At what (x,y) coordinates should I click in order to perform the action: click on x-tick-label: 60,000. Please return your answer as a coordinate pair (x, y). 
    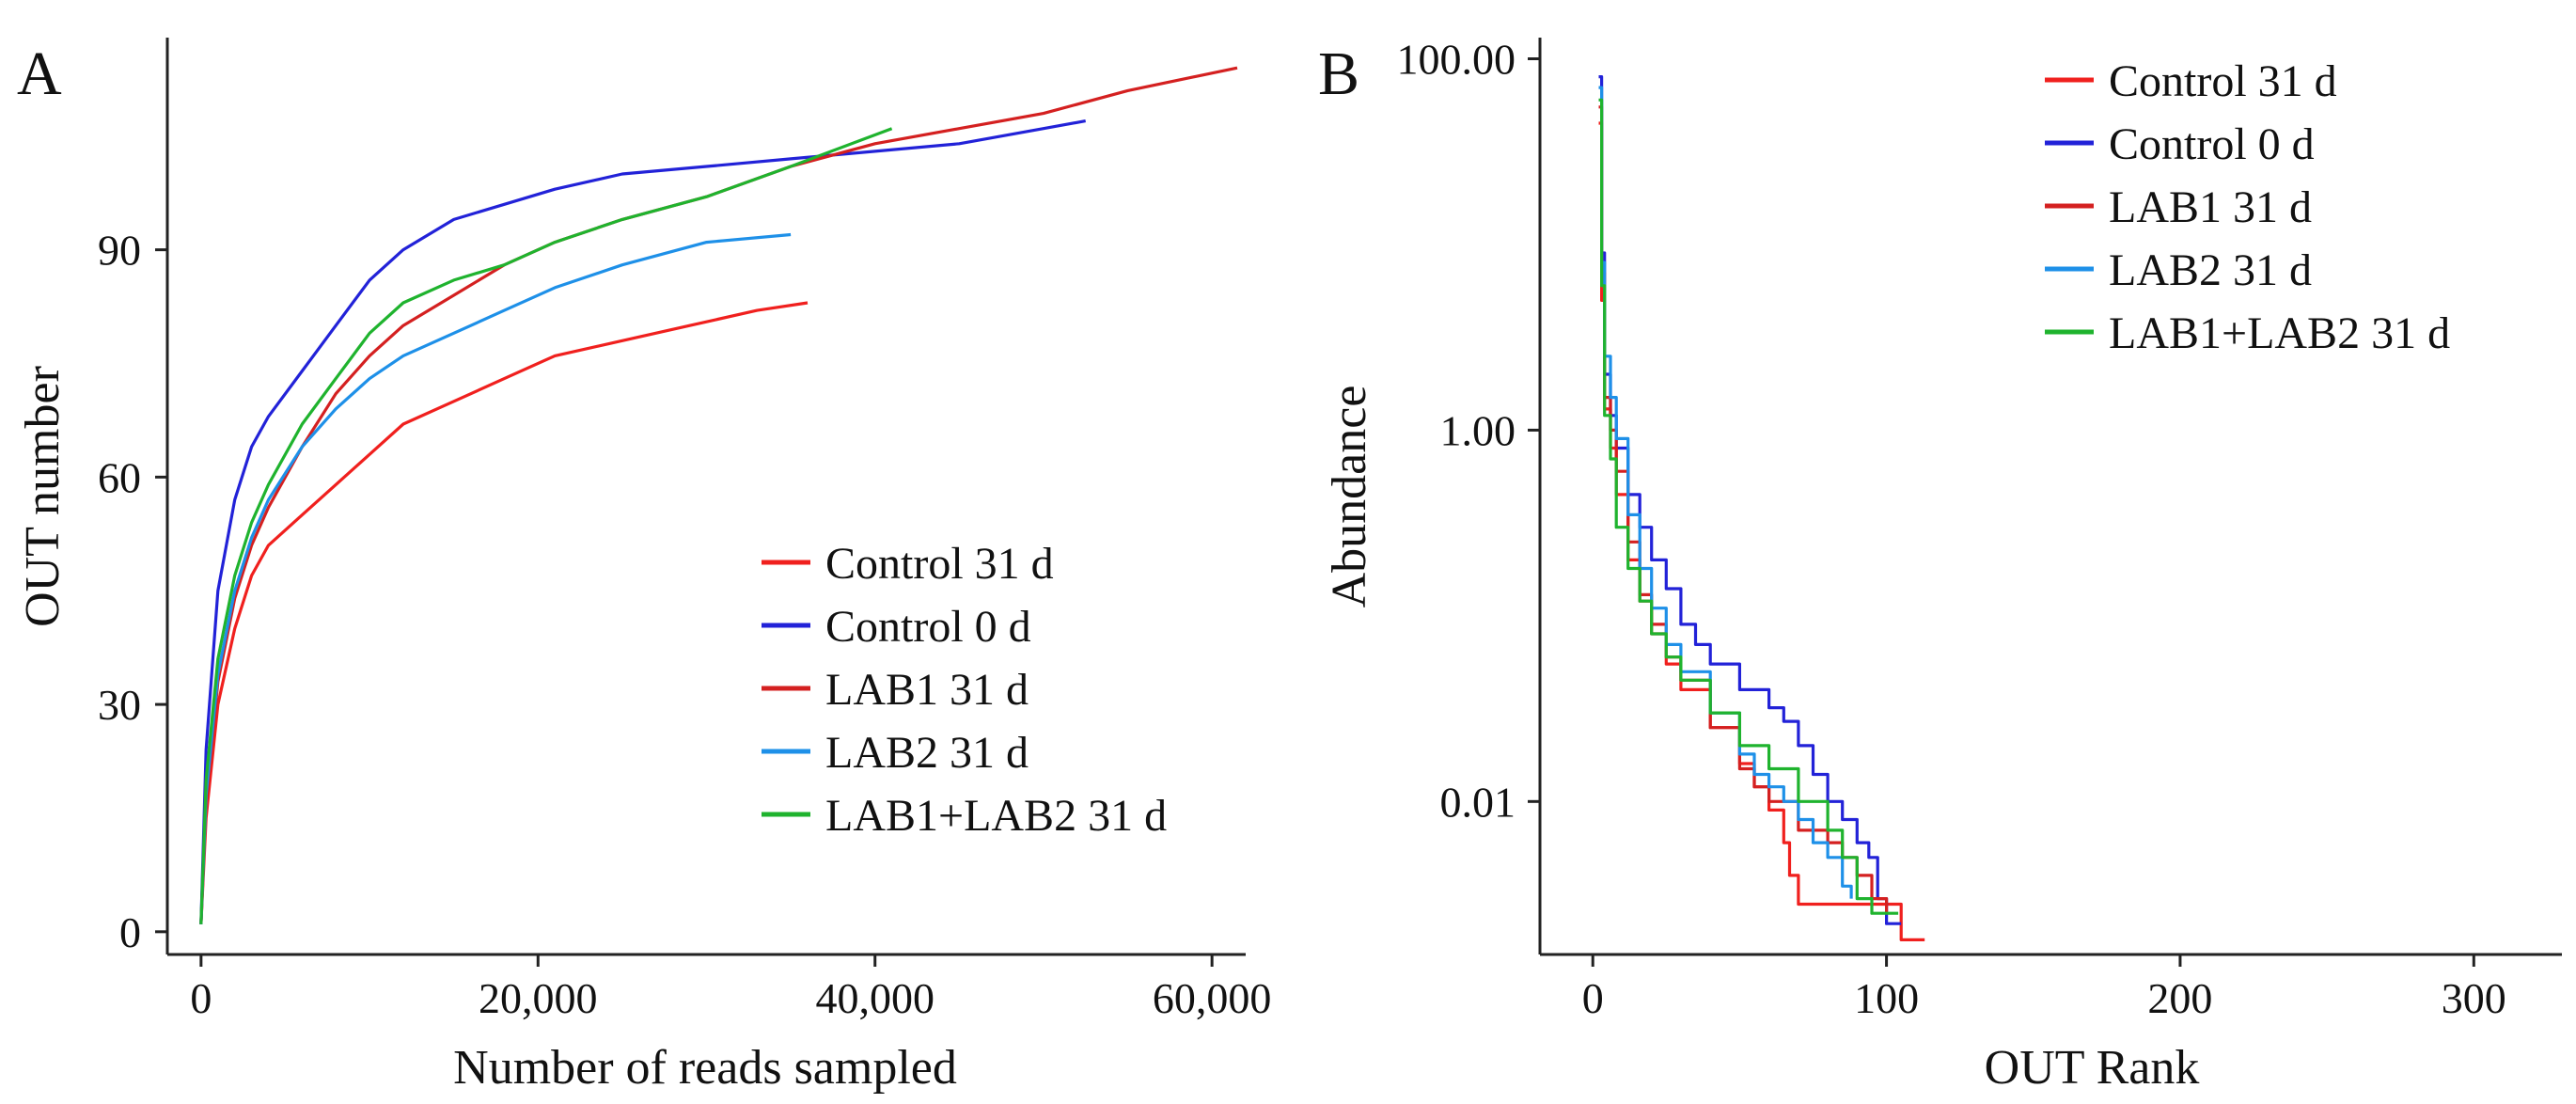
    Looking at the image, I should click on (1212, 998).